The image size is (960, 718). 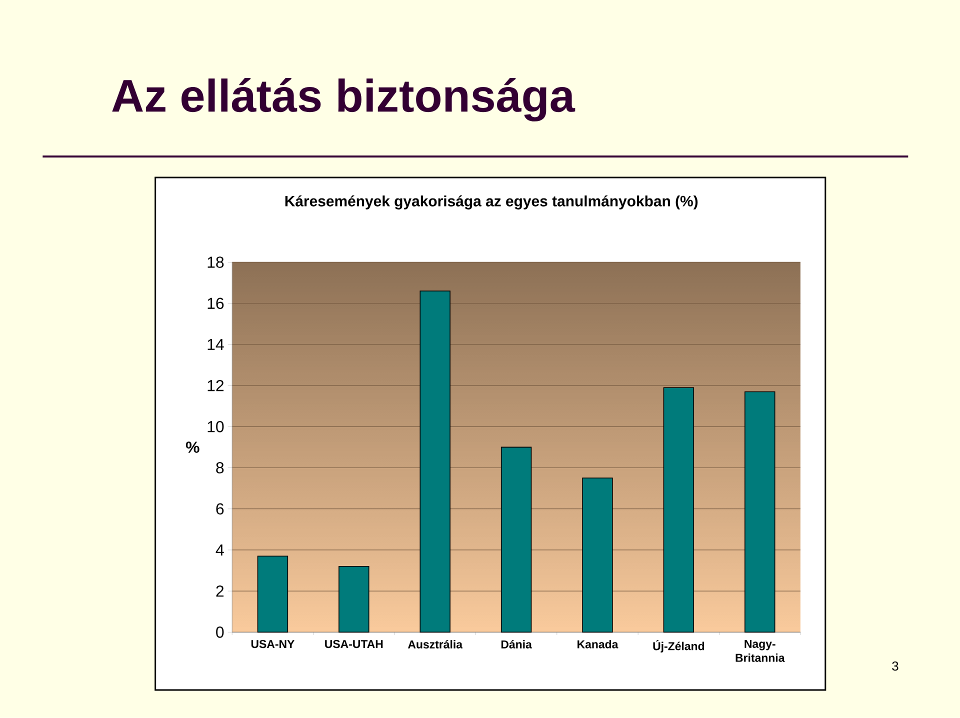 What do you see at coordinates (491, 202) in the screenshot?
I see `chart-subtitle: Káresemények gyakorisága az egyes tanulmányokban (%)` at bounding box center [491, 202].